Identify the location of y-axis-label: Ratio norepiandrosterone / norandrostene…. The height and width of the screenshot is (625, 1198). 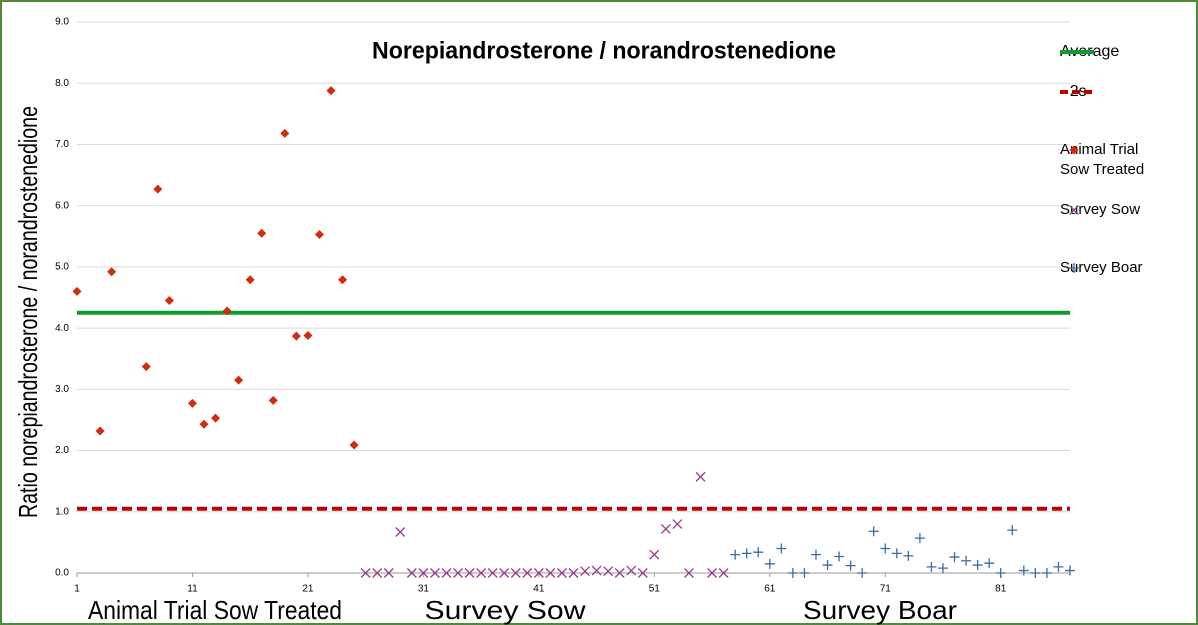
(28, 312).